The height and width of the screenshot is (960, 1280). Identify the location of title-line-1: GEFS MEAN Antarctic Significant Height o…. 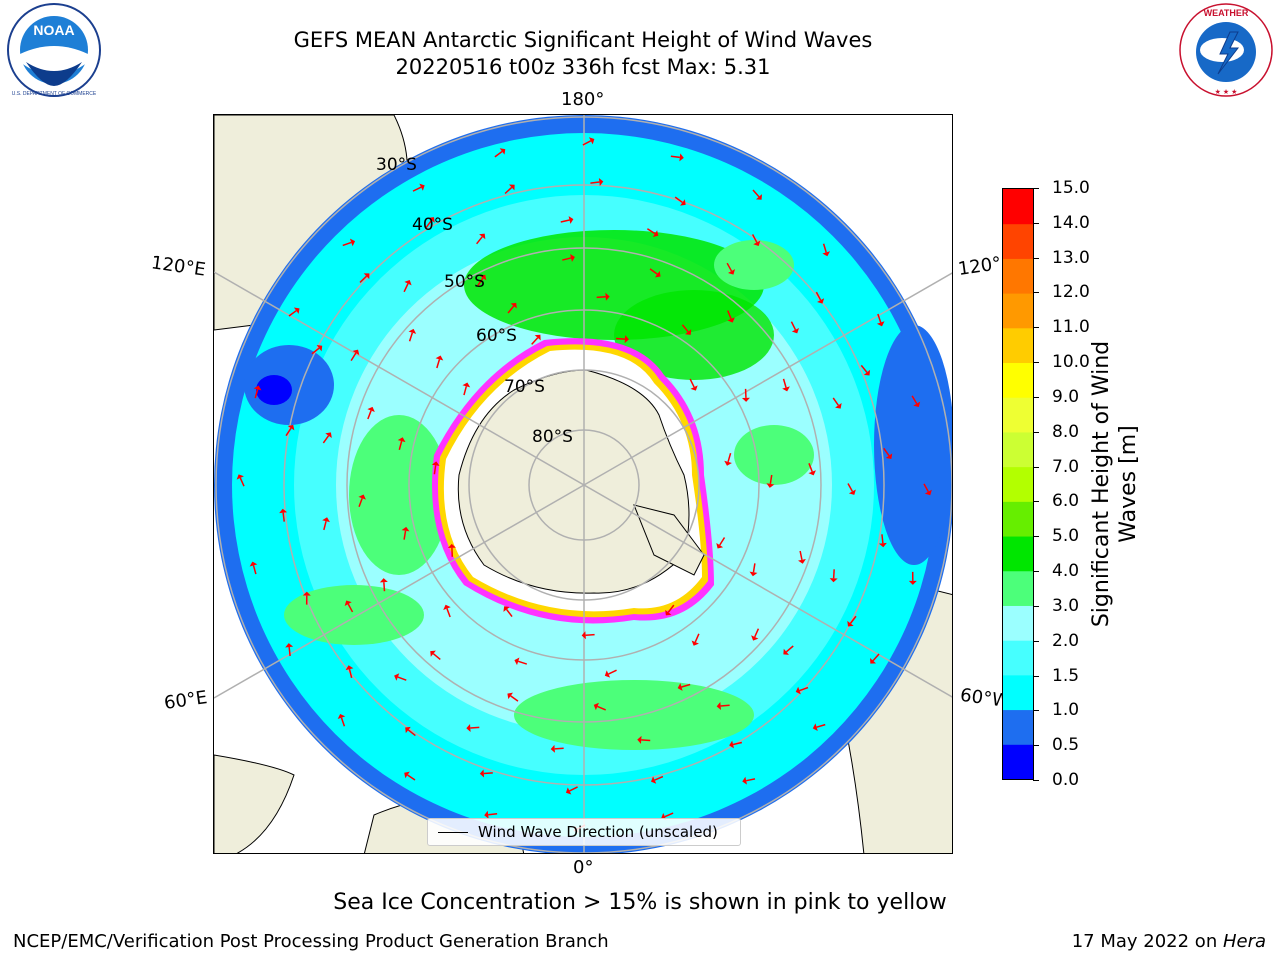
(583, 40).